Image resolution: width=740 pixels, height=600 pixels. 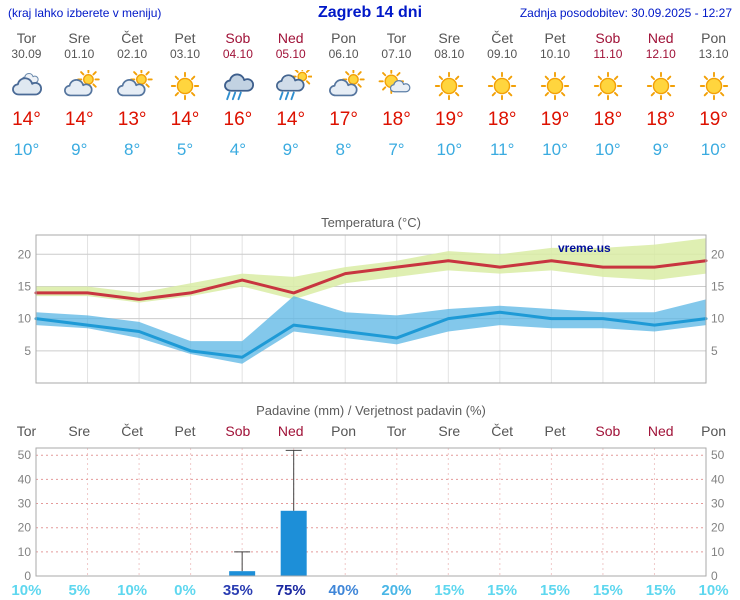 What do you see at coordinates (26, 54) in the screenshot?
I see `day-date: 30.09` at bounding box center [26, 54].